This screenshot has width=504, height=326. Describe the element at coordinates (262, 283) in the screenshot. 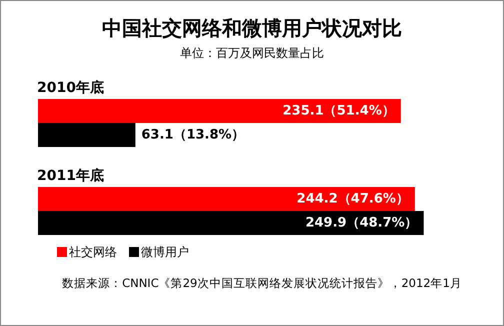

I see `source-note: 数据来源：CNNIC《第29次中国互联网络发展状况统计报告》，2012年1月` at that location.